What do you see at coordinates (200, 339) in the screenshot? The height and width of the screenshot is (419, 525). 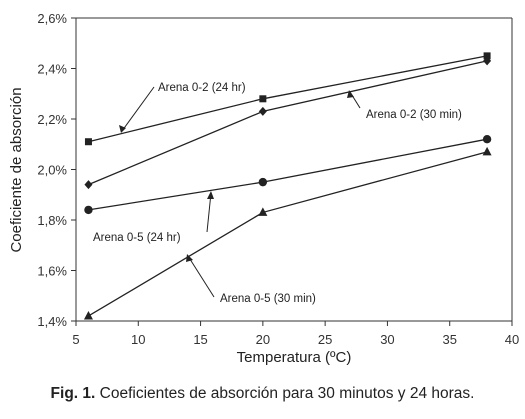 I see `x-tick-label: 15` at bounding box center [200, 339].